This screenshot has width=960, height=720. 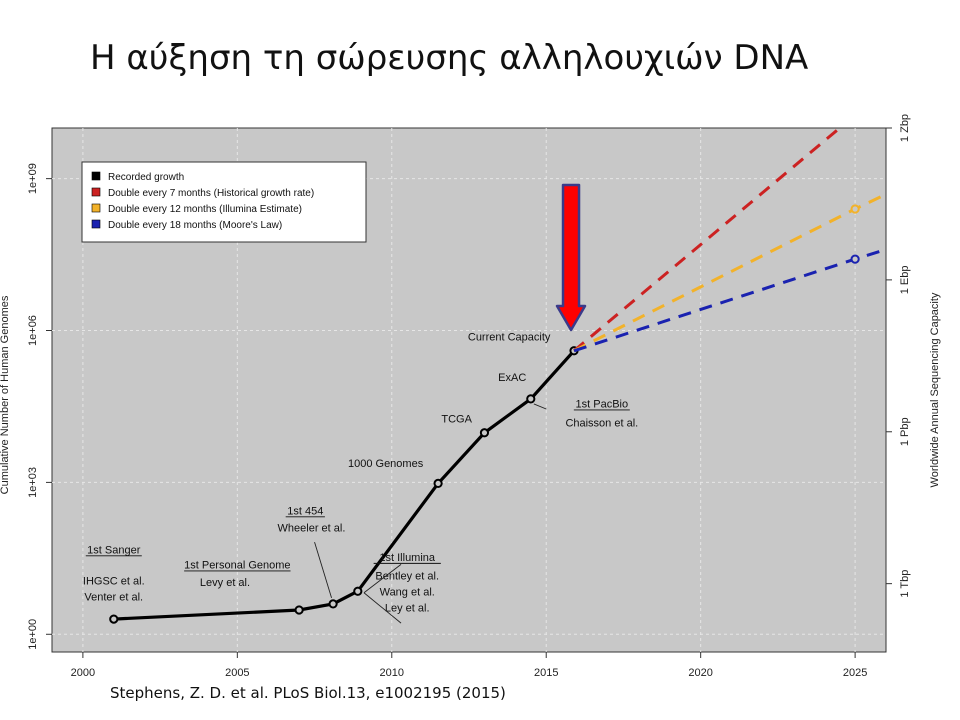 What do you see at coordinates (224, 202) in the screenshot?
I see `legend-box` at bounding box center [224, 202].